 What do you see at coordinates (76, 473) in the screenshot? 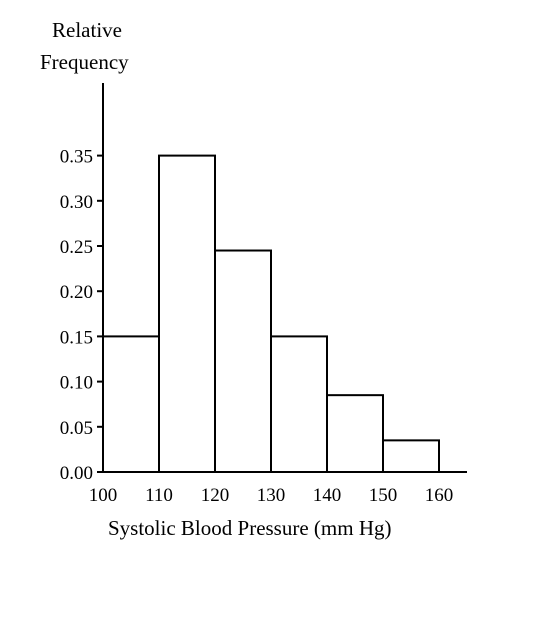
I see `y-tick-label: 0.00` at bounding box center [76, 473].